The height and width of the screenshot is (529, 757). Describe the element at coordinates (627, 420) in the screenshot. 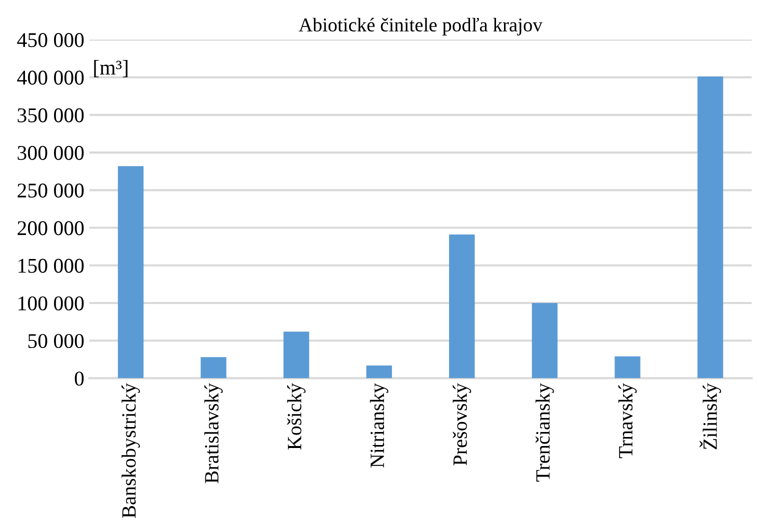

I see `x-tick-label: Trnavský` at that location.